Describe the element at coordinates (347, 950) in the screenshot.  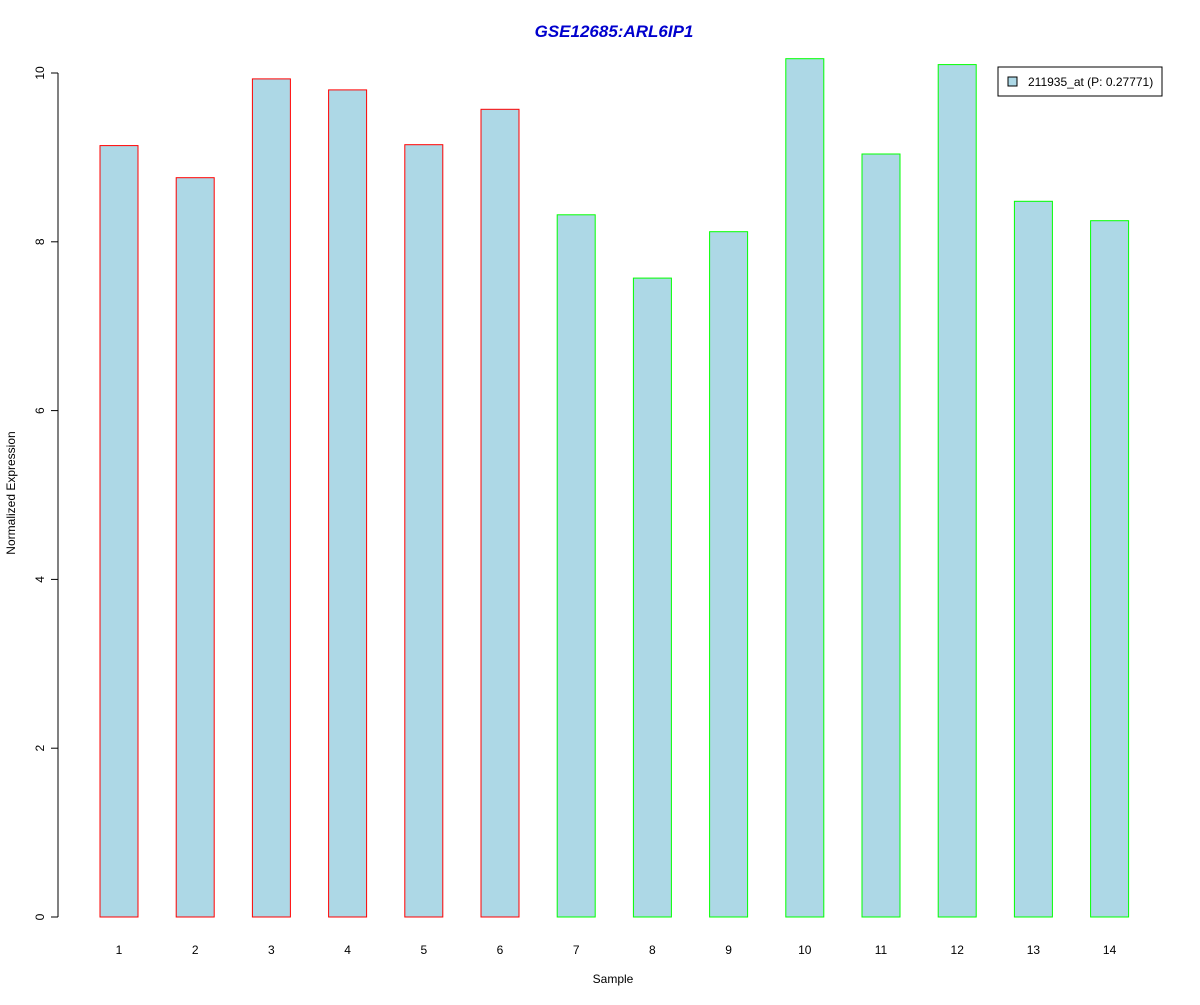
I see `x-axis-tick-label: 4` at that location.